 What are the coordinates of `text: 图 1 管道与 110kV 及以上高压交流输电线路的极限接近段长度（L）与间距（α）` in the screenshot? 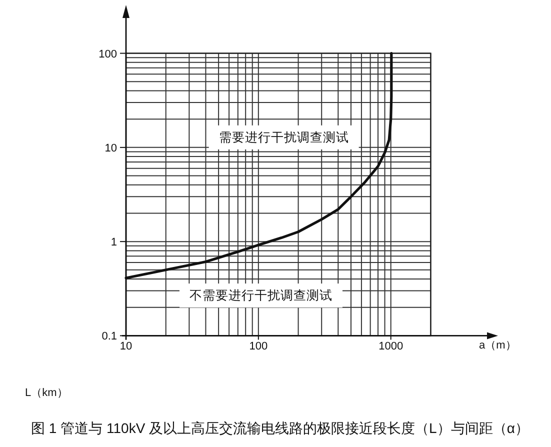 It's located at (280, 428).